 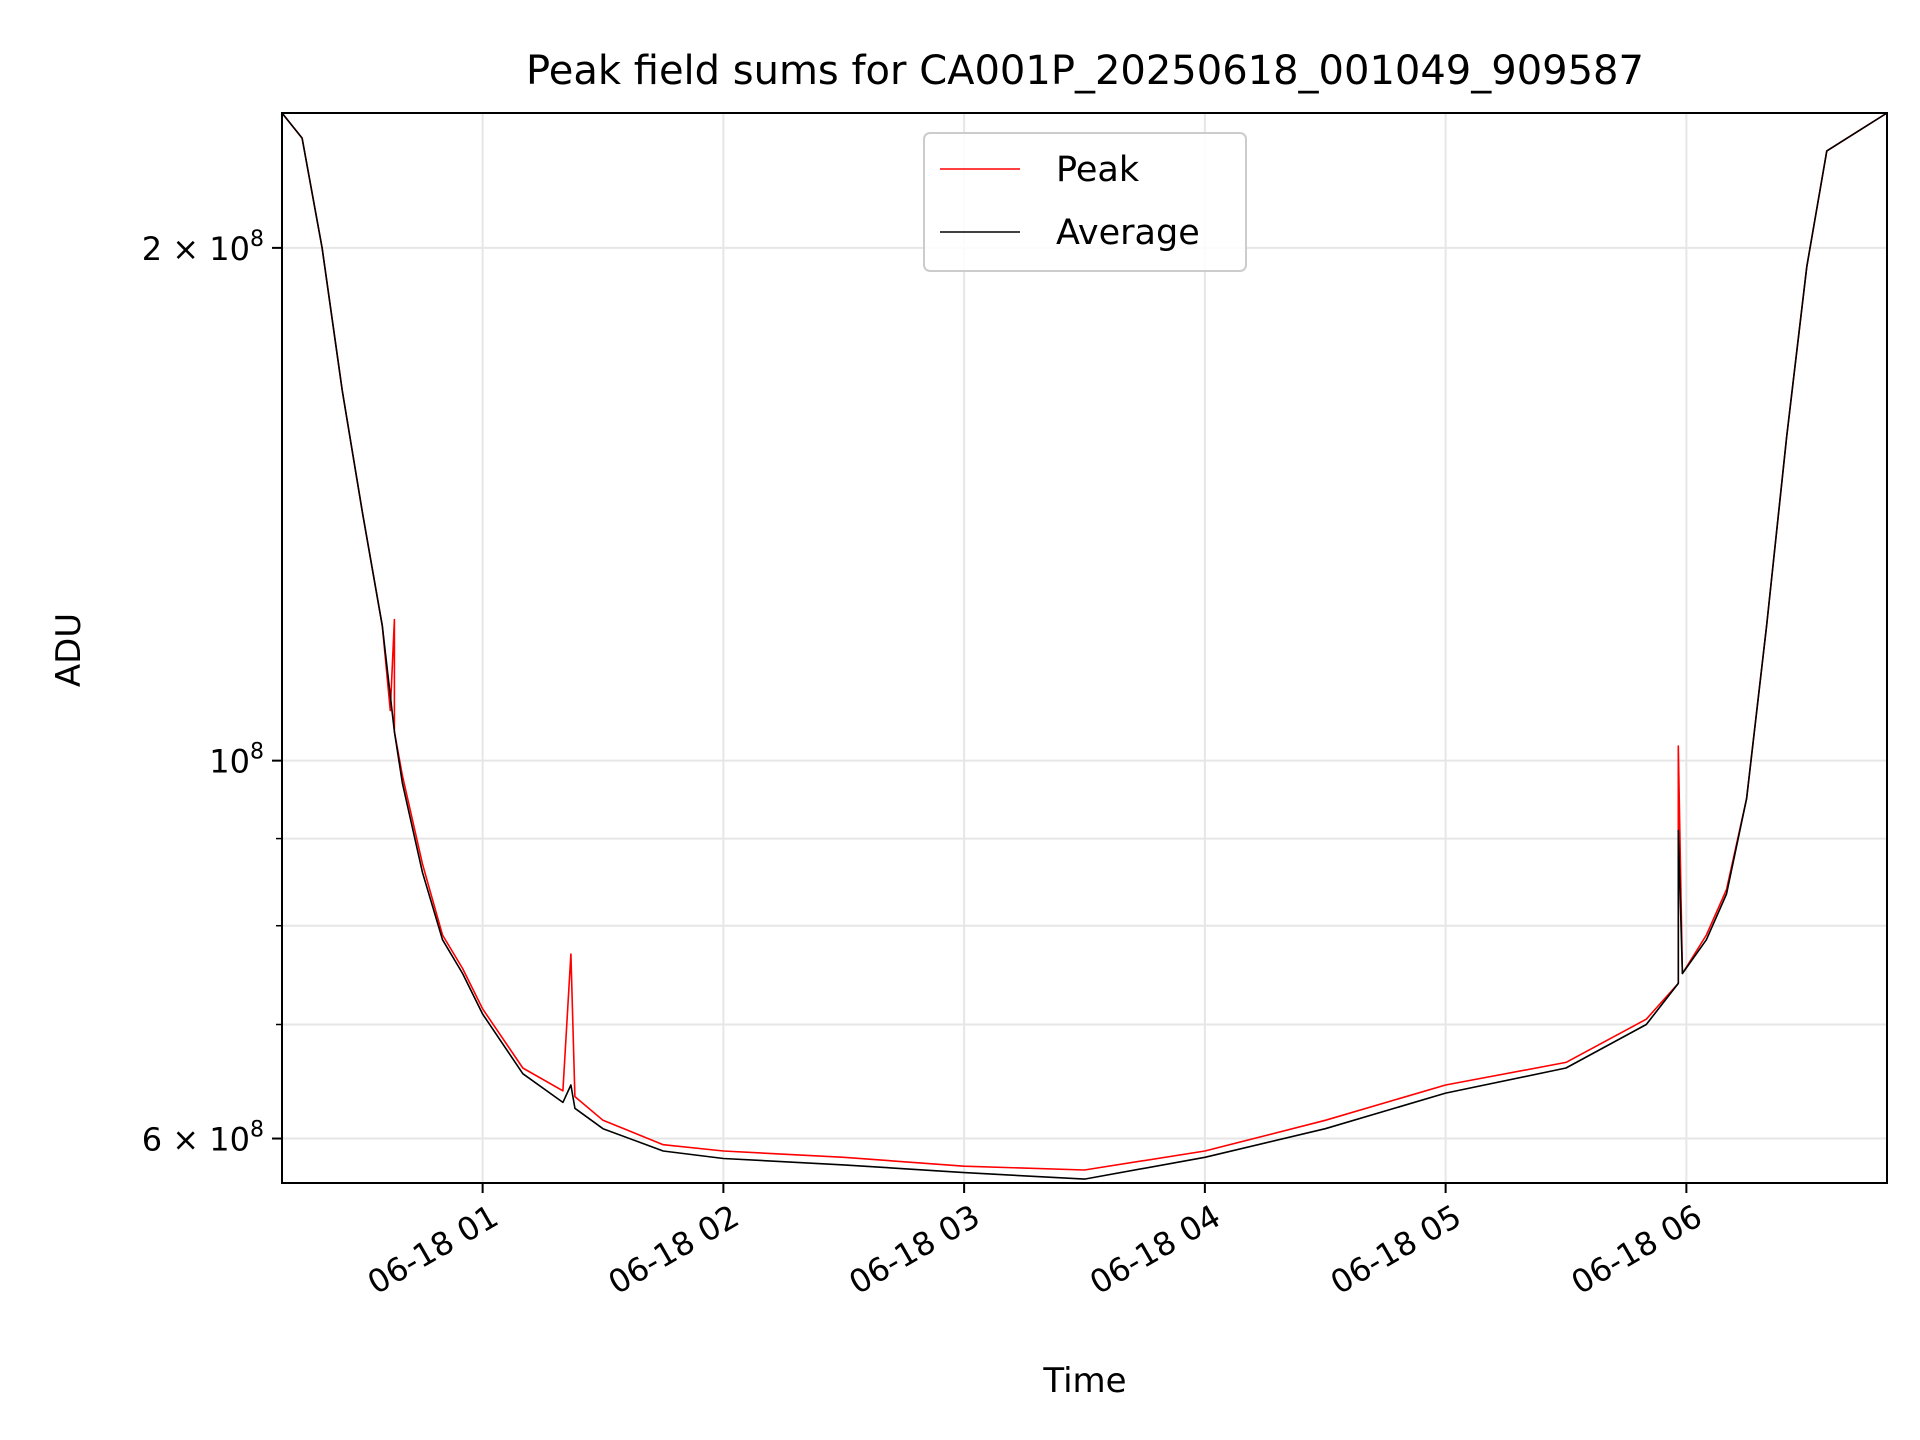 I want to click on legend-box, so click(x=1085, y=202).